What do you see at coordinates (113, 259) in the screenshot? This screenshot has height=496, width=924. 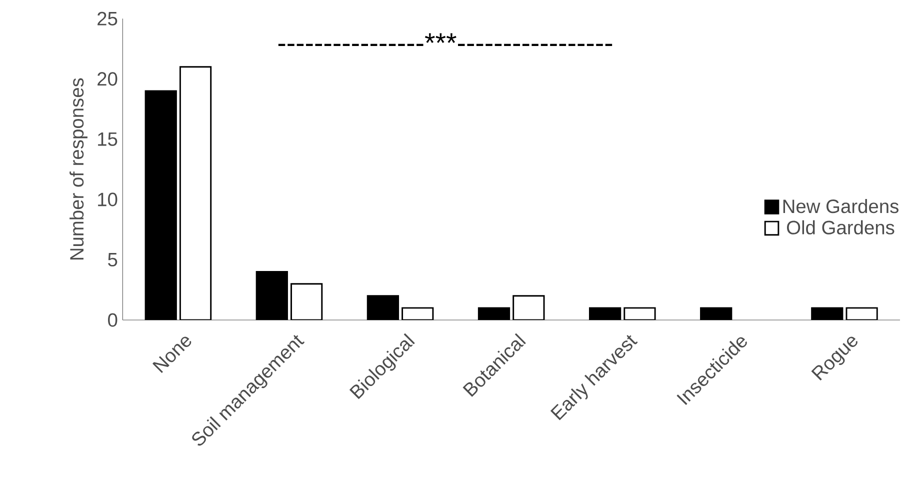 I see `y-tick-label: 5` at bounding box center [113, 259].